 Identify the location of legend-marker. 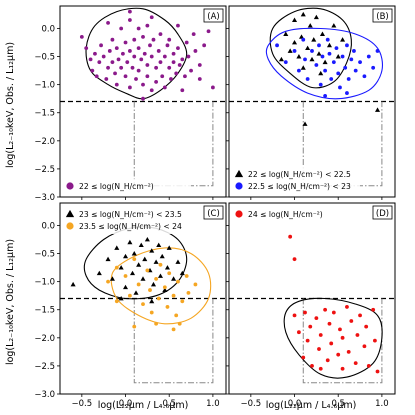
(70, 186).